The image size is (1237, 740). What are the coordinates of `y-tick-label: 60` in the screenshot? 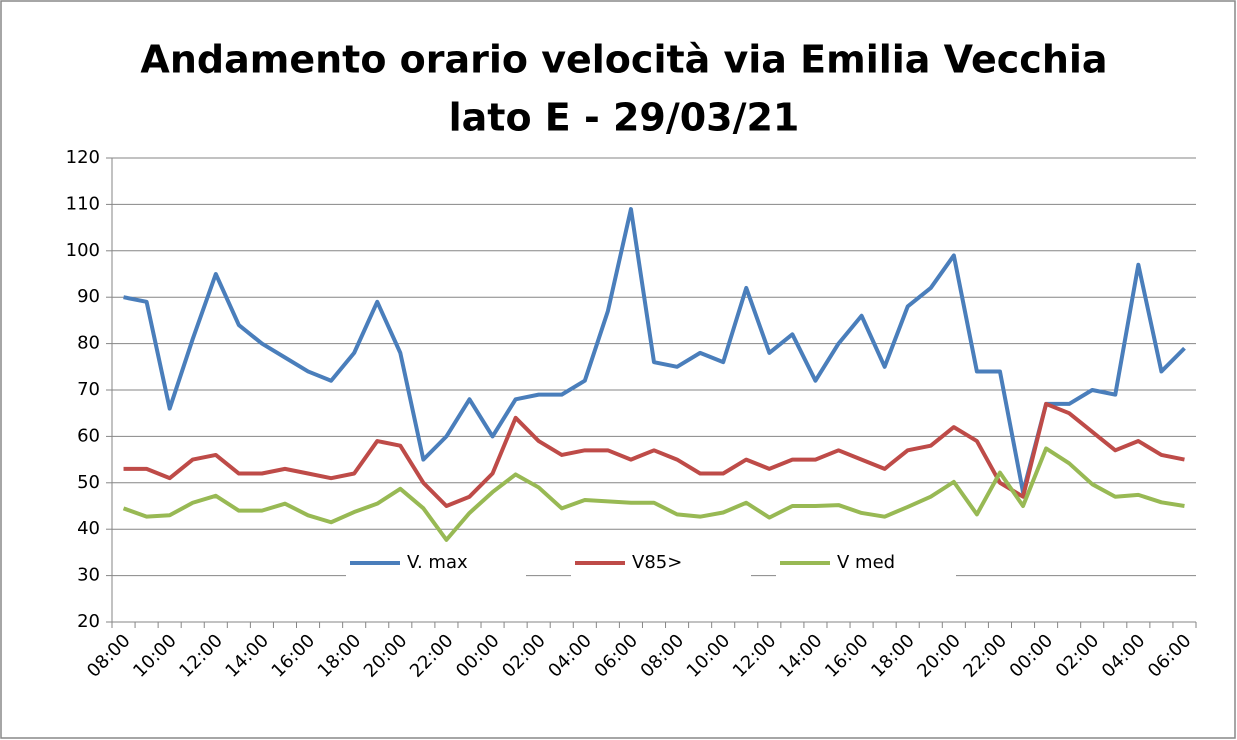 It's located at (88, 435).